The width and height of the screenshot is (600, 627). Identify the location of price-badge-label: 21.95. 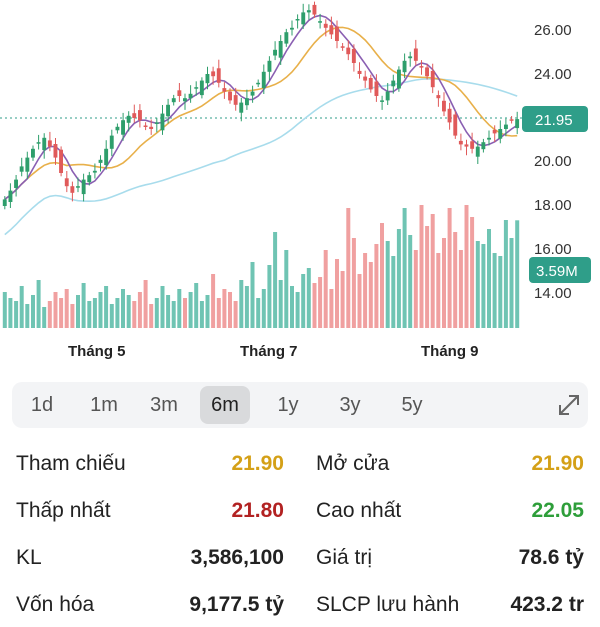
(554, 120).